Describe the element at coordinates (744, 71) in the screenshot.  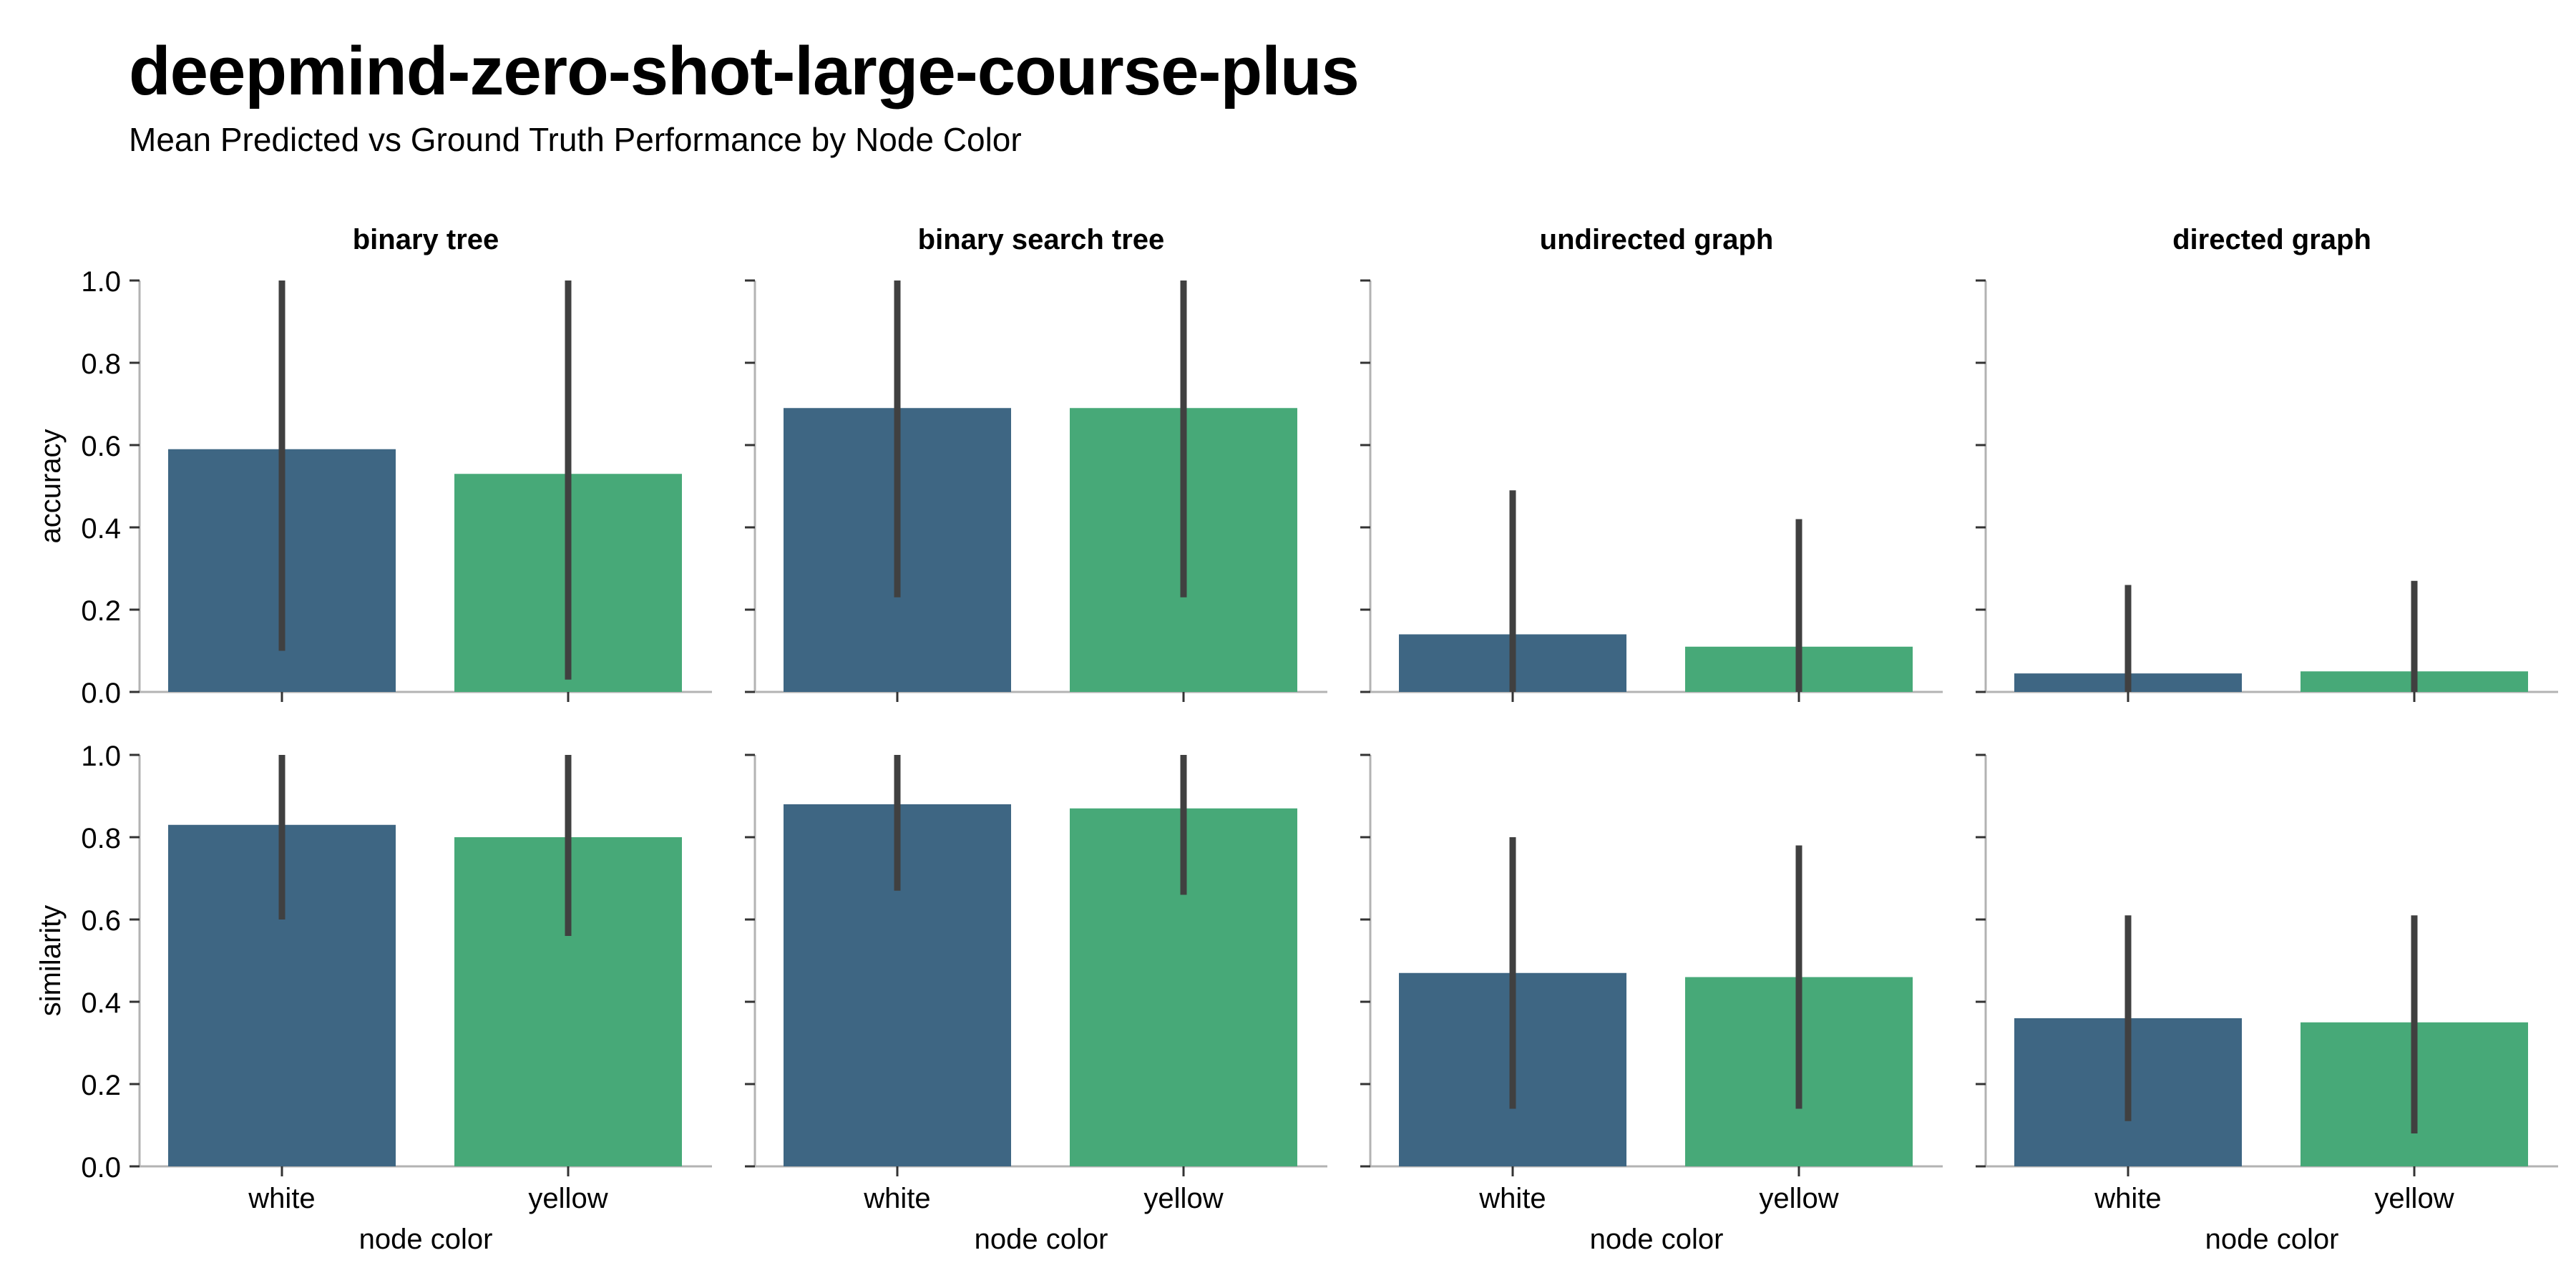
I see `chart-title: deepmind-zero-shot-large-course-plus` at that location.